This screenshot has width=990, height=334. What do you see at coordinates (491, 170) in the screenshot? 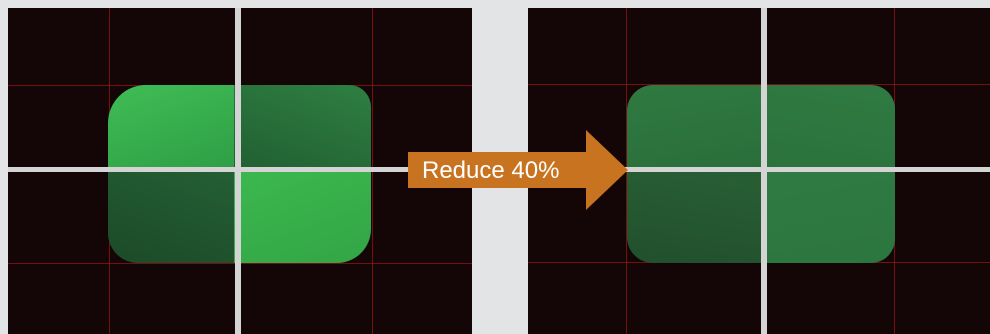
I see `reduction-label: Reduce 40%` at bounding box center [491, 170].